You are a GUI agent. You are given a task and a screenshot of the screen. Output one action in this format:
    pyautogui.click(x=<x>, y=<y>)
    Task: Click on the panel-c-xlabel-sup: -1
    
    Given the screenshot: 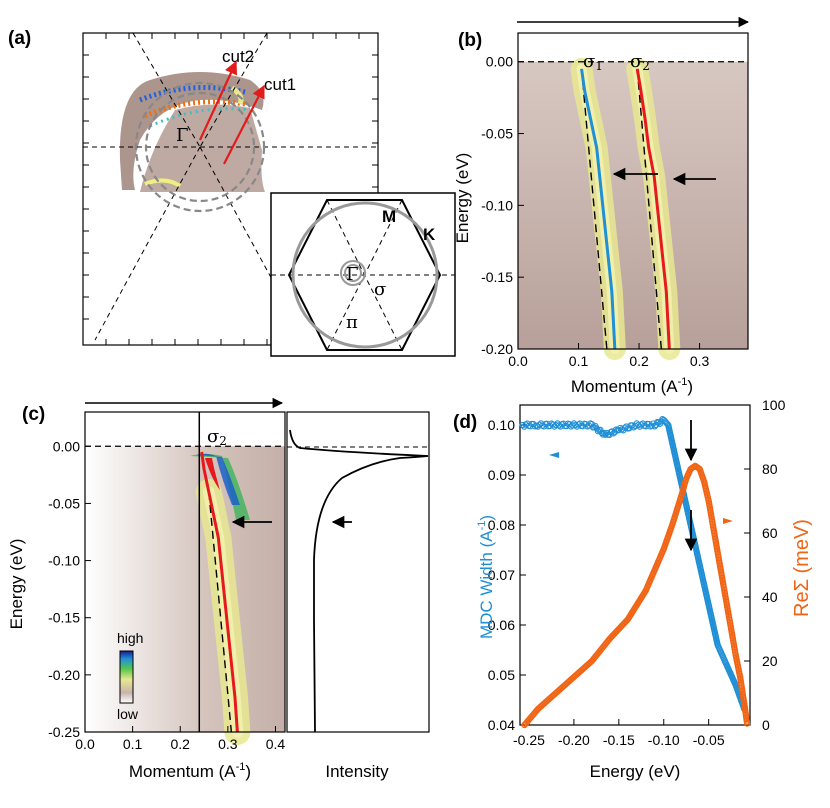 What is the action you would take?
    pyautogui.click(x=241, y=767)
    